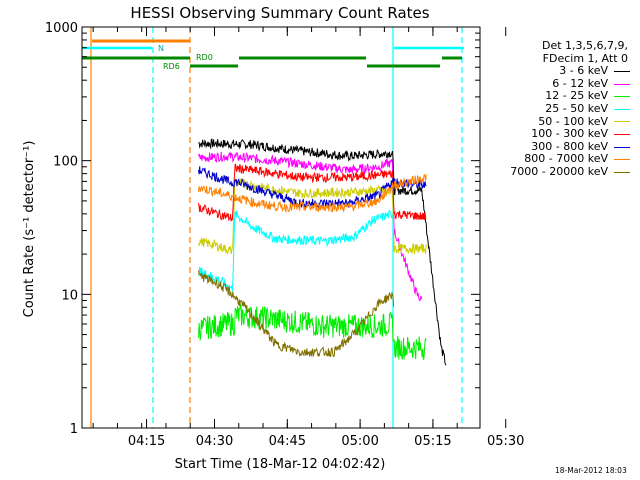 This screenshot has height=480, width=640. Describe the element at coordinates (580, 83) in the screenshot. I see `legend-entry-label: 6 - 12 keV` at that location.